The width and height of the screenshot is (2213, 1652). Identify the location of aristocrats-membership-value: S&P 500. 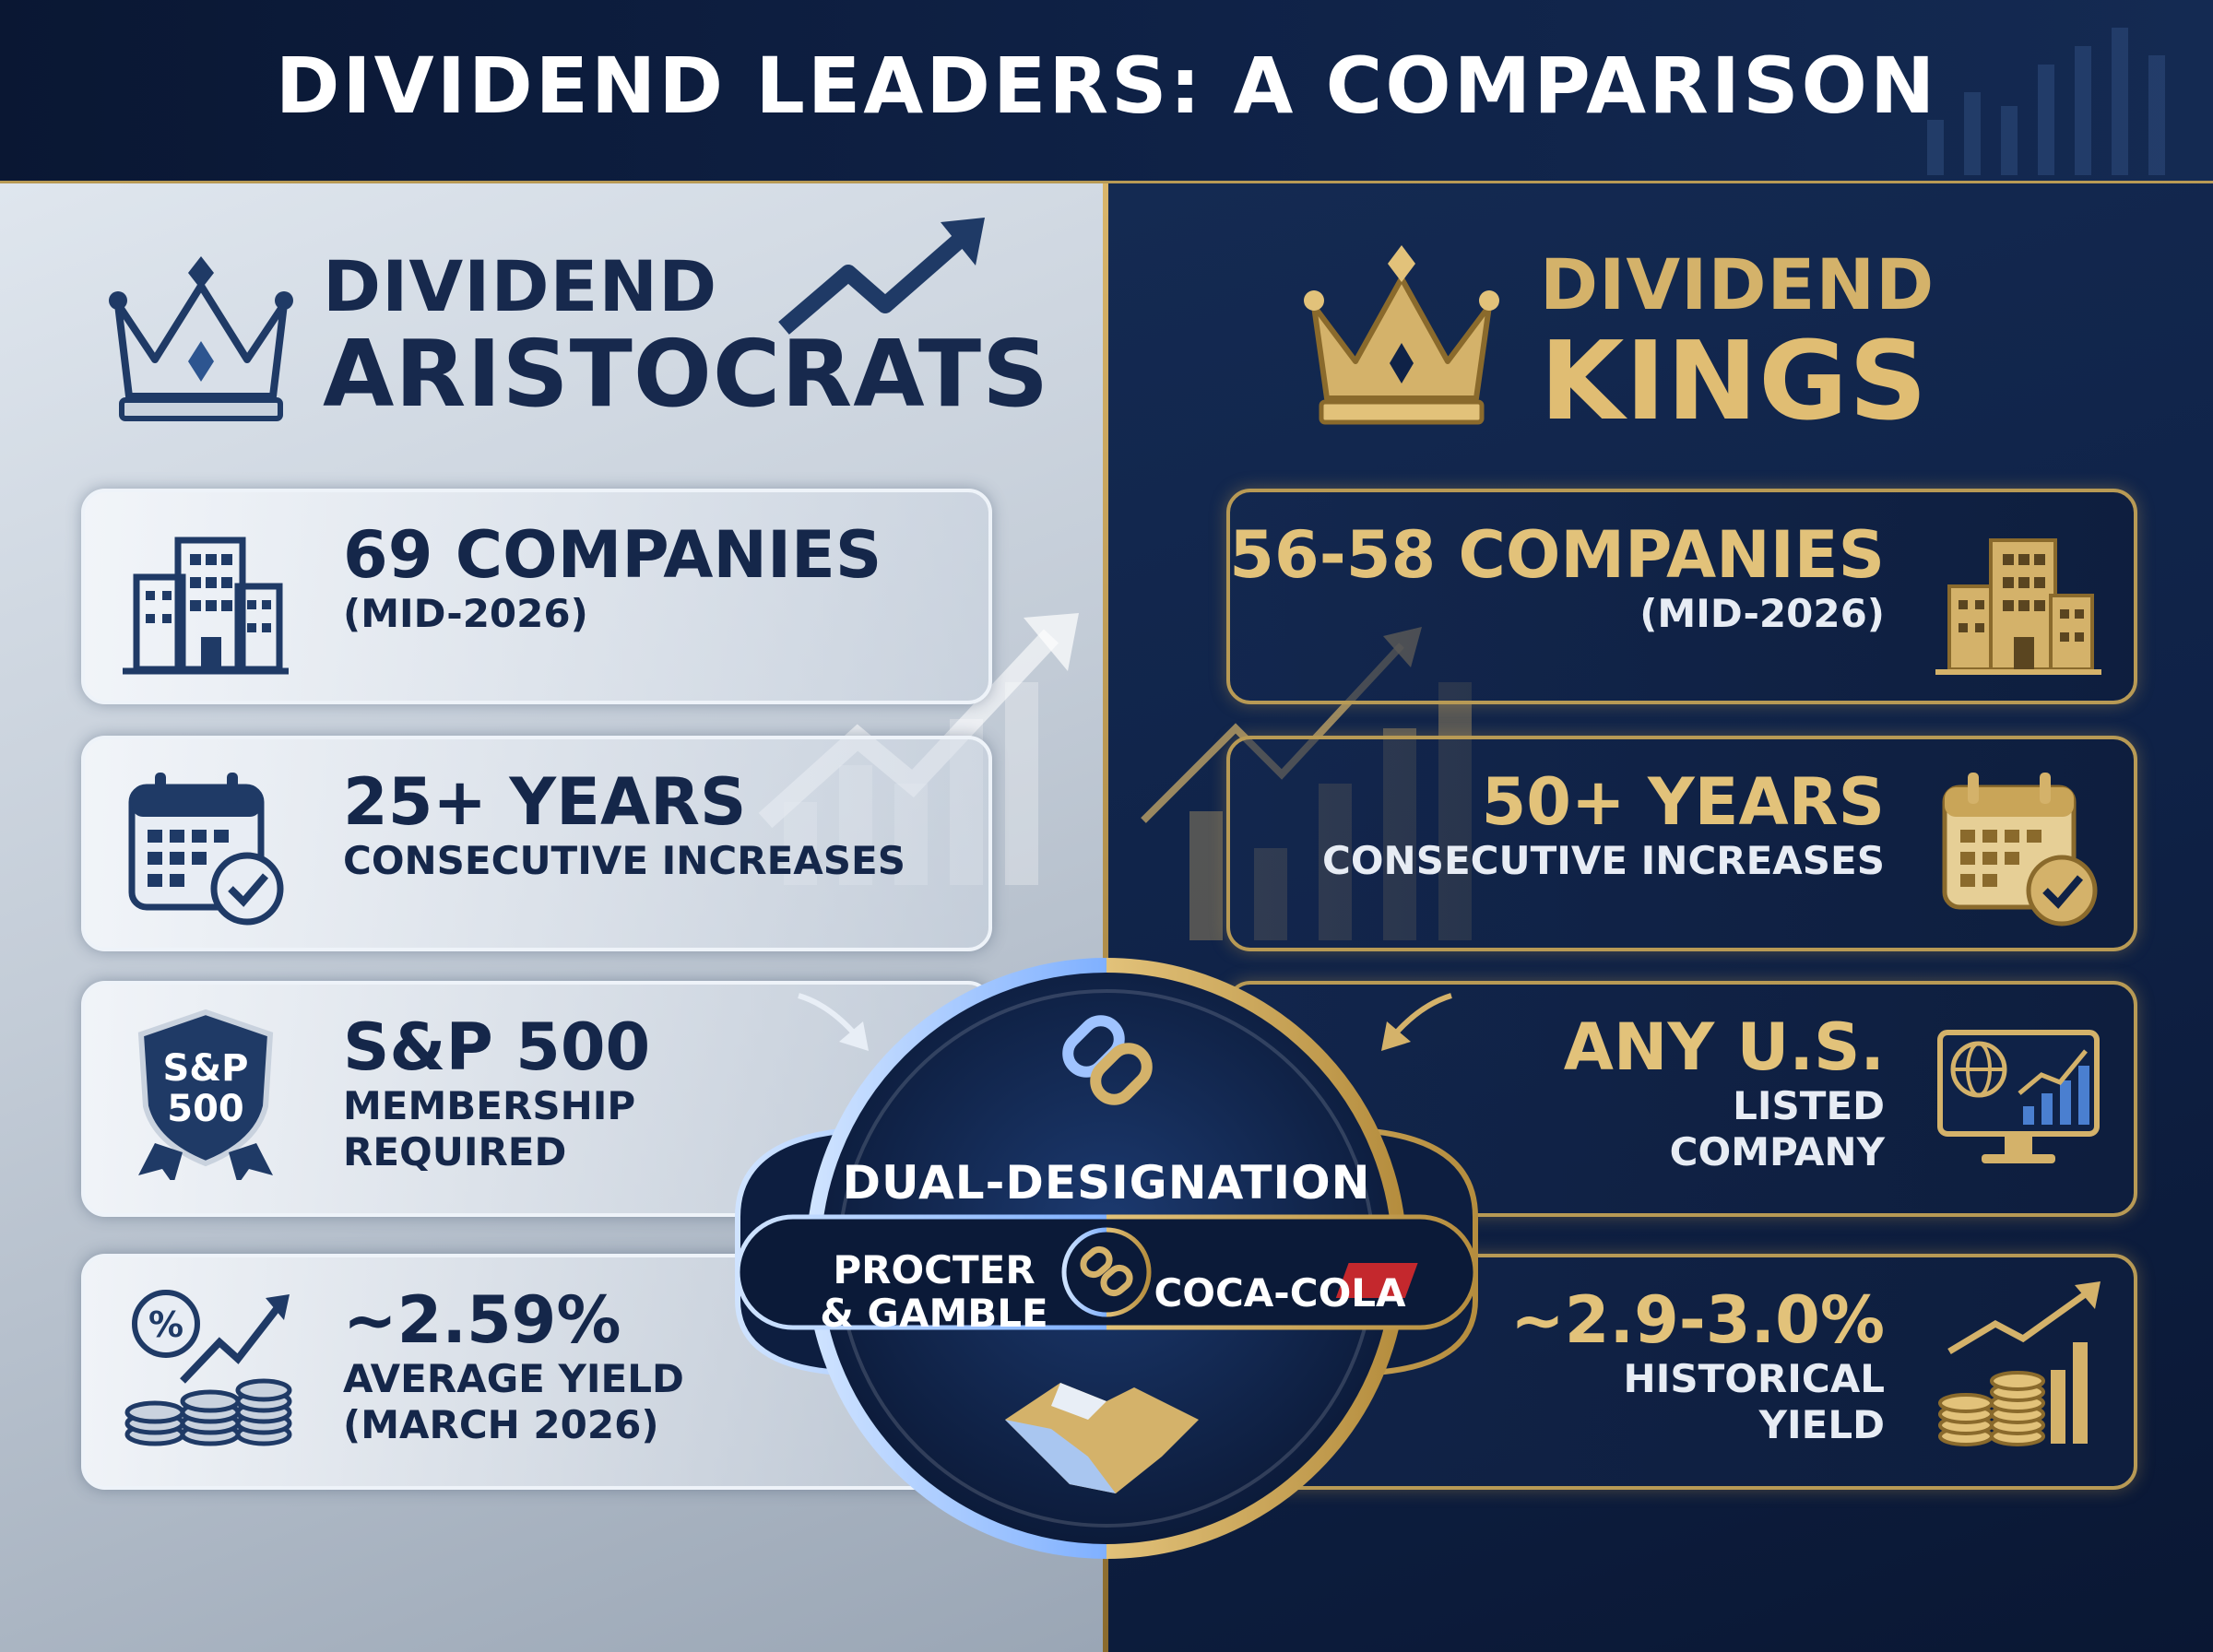
(497, 1047).